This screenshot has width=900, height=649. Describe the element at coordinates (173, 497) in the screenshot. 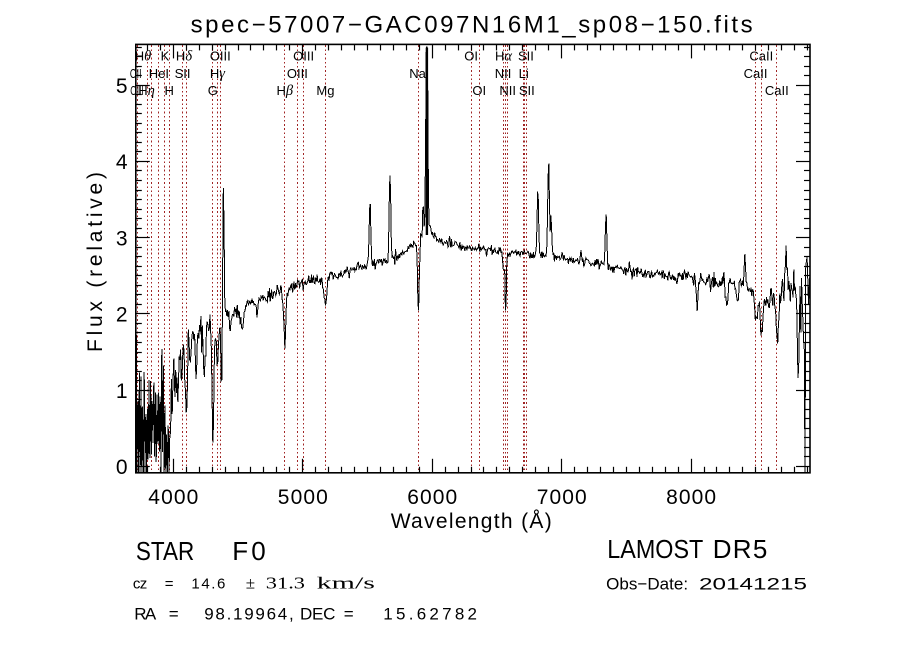

I see `svg-text: 4000` at that location.